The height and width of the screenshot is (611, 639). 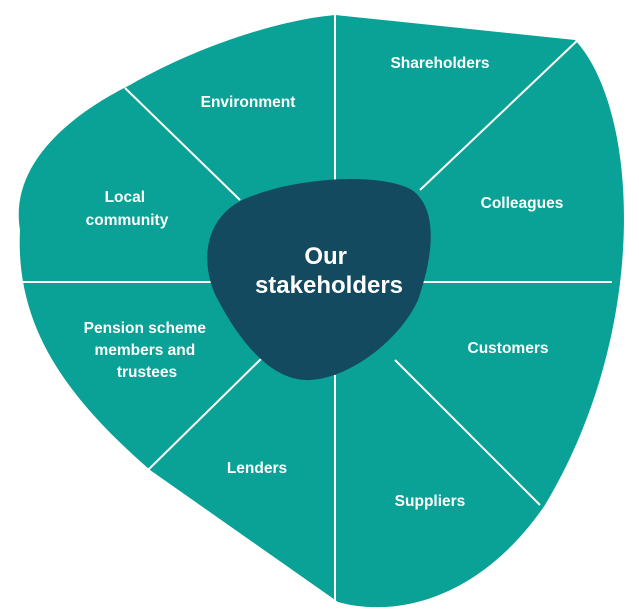 I want to click on segment-label-line: Customers, so click(x=508, y=348).